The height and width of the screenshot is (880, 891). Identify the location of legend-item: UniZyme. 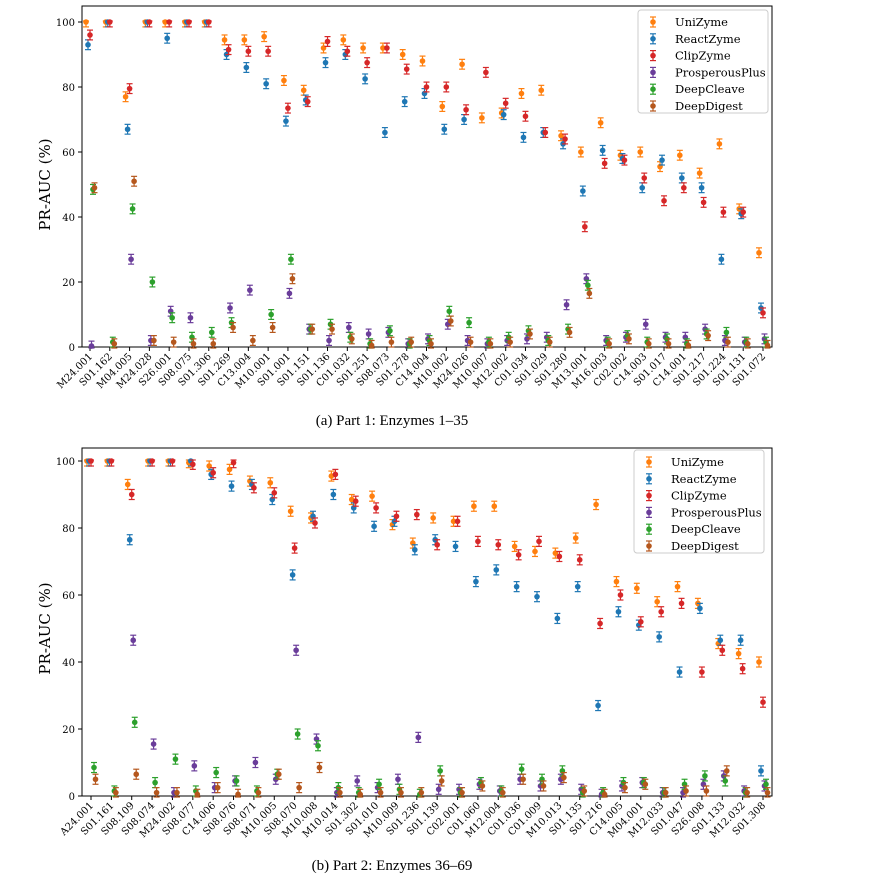
(689, 22).